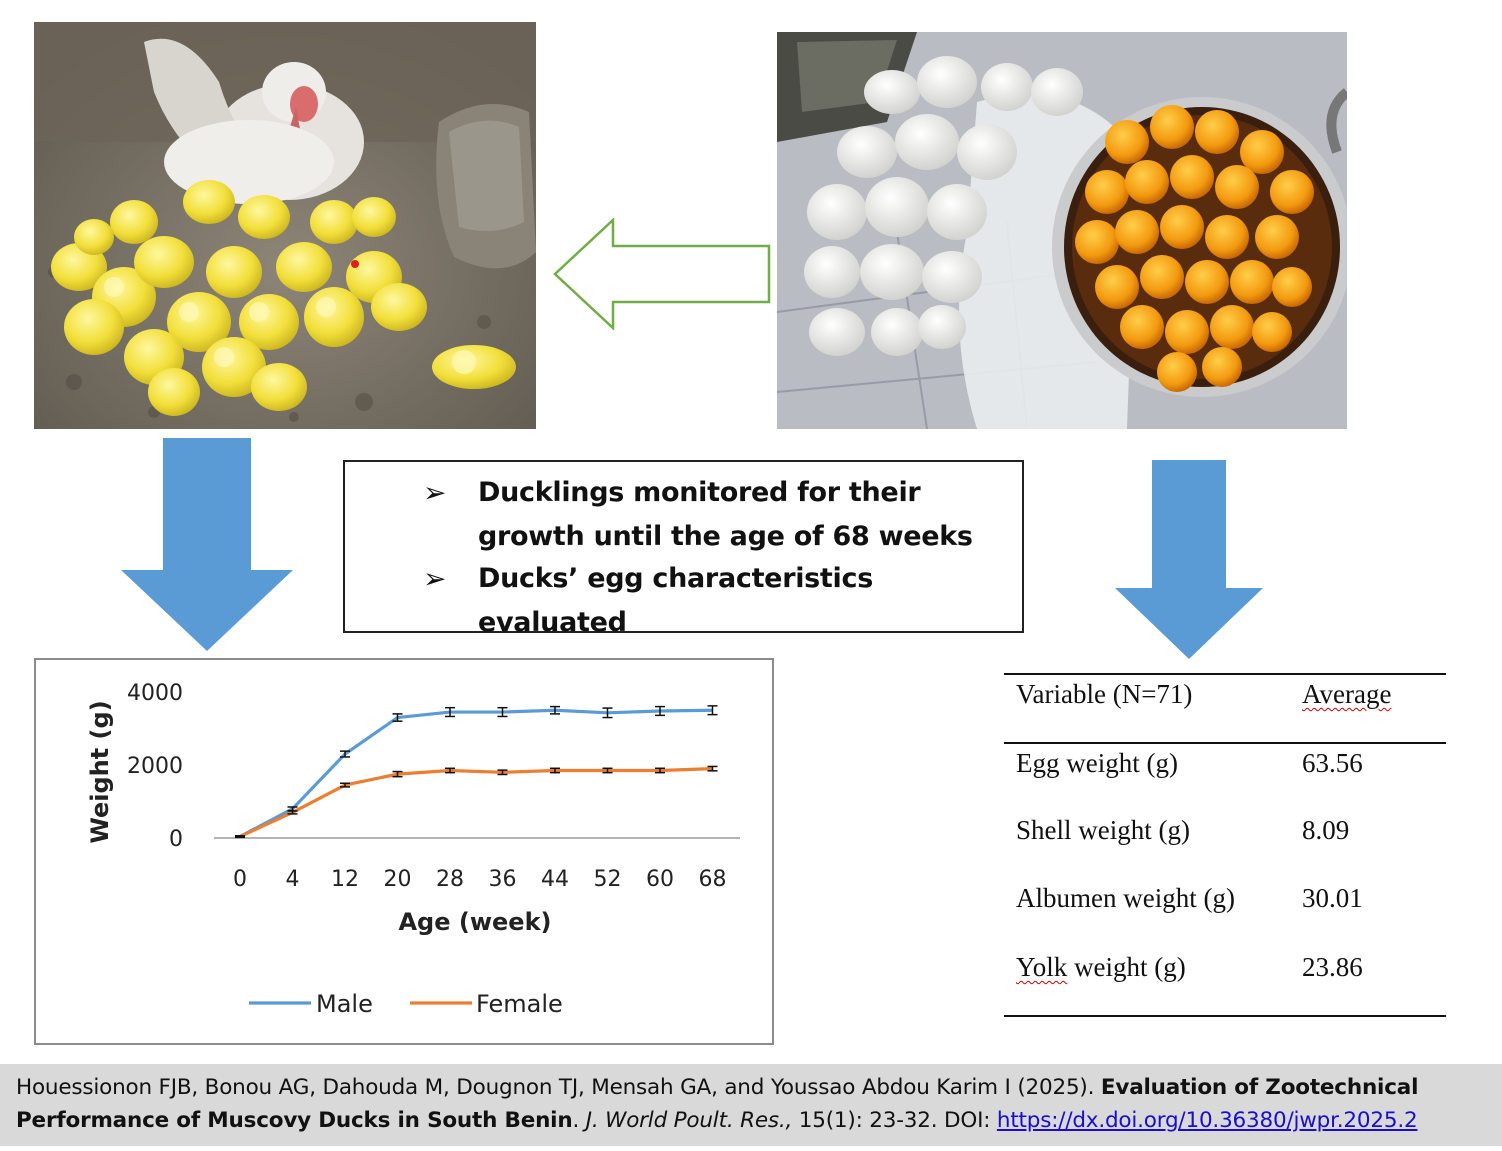  I want to click on x-tick-label: 68, so click(713, 879).